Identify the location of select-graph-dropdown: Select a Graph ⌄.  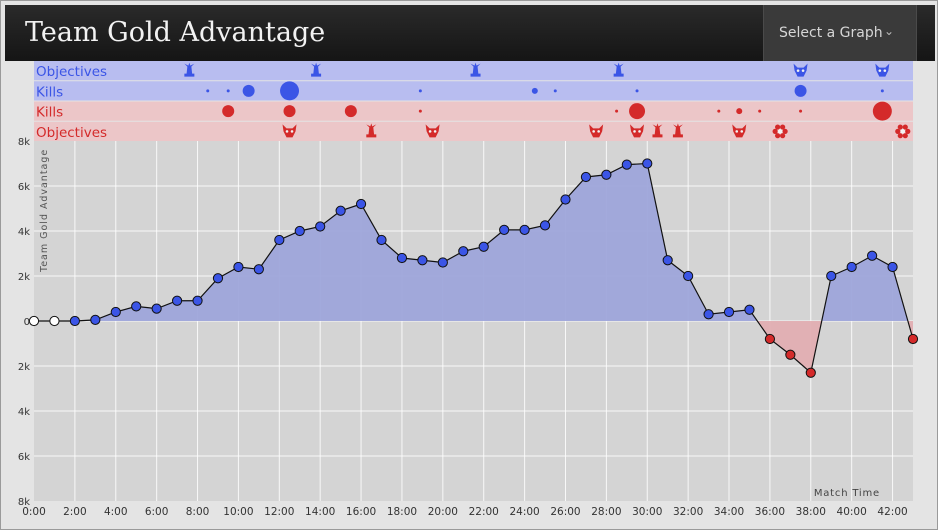
(840, 33).